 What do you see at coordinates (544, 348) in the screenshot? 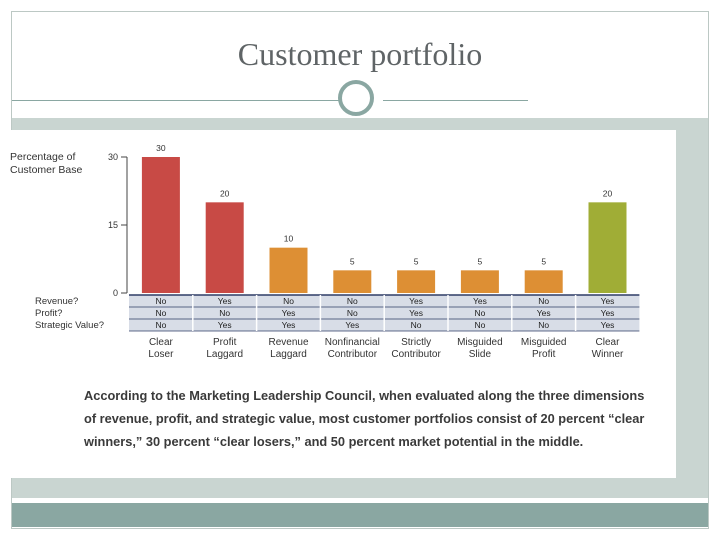
I see `category-label: Misguided Profit` at bounding box center [544, 348].